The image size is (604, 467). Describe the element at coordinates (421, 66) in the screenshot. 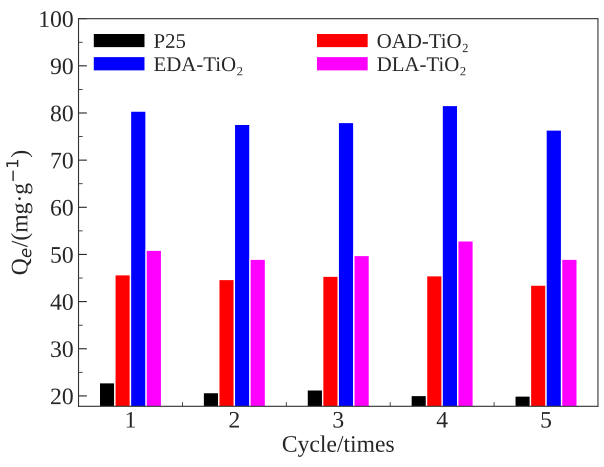

I see `legend-label: DLA-TiO₂` at that location.